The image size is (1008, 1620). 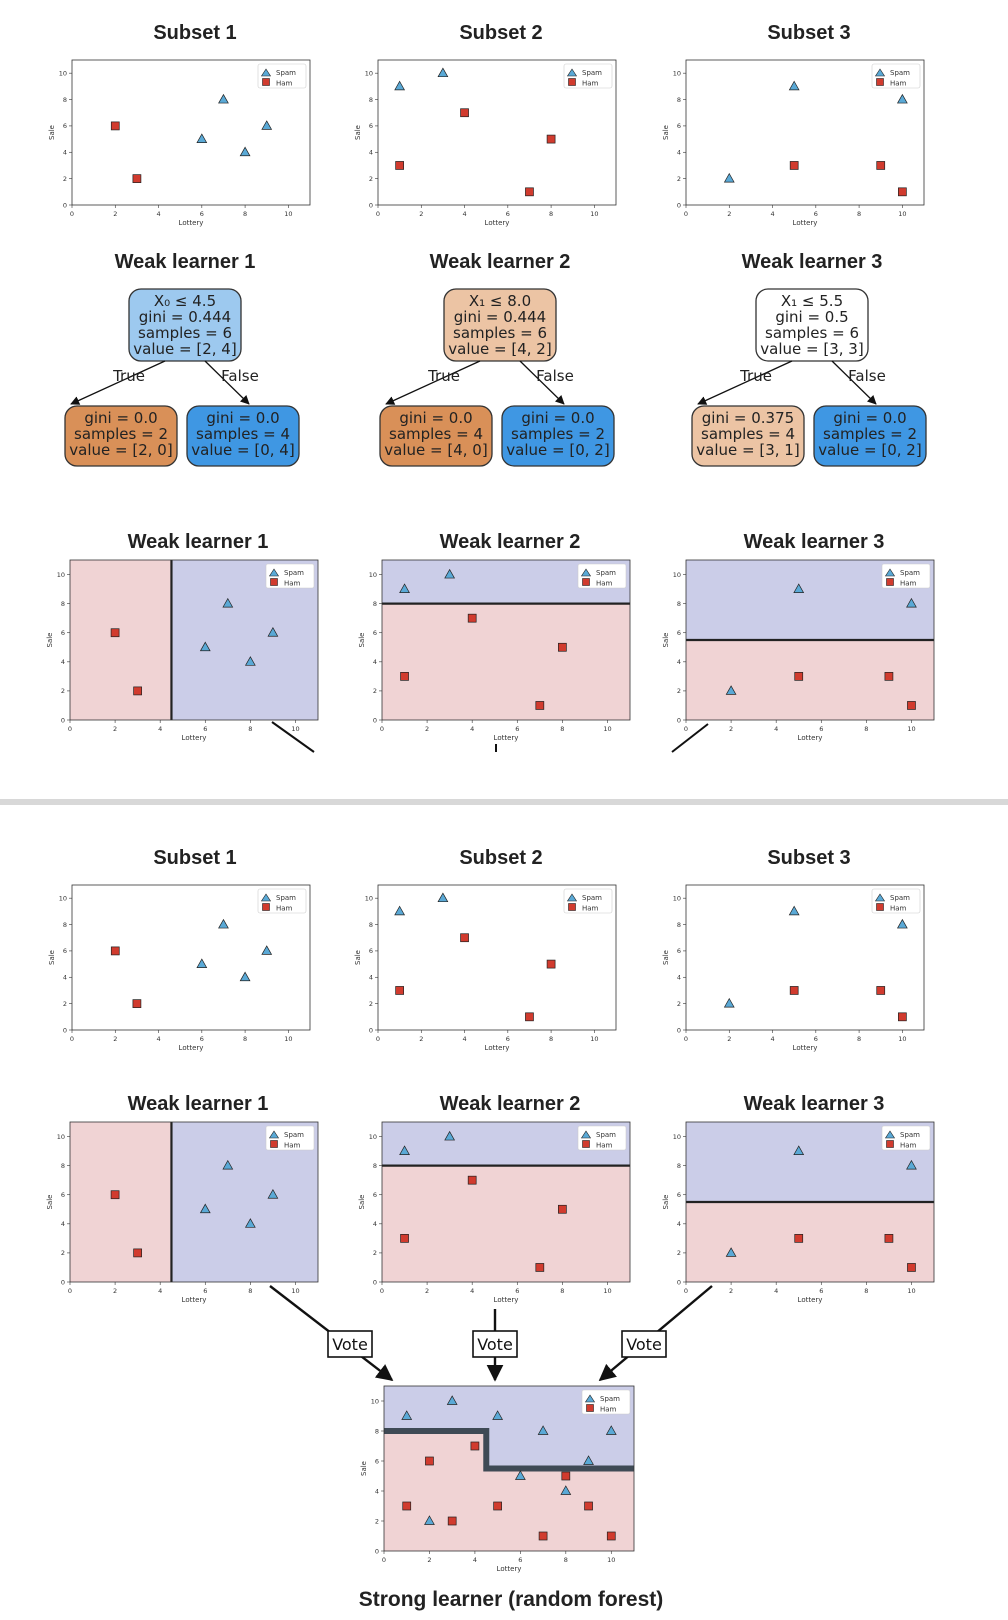 I want to click on legend-ham-marker, so click(x=590, y=1408).